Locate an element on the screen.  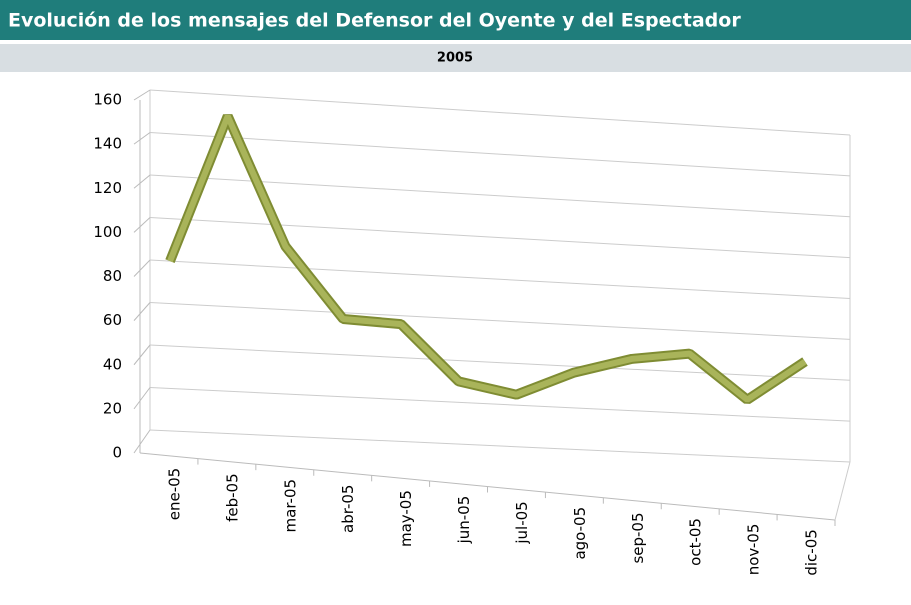
x-tick-label: feb-05 is located at coordinates (232, 497).